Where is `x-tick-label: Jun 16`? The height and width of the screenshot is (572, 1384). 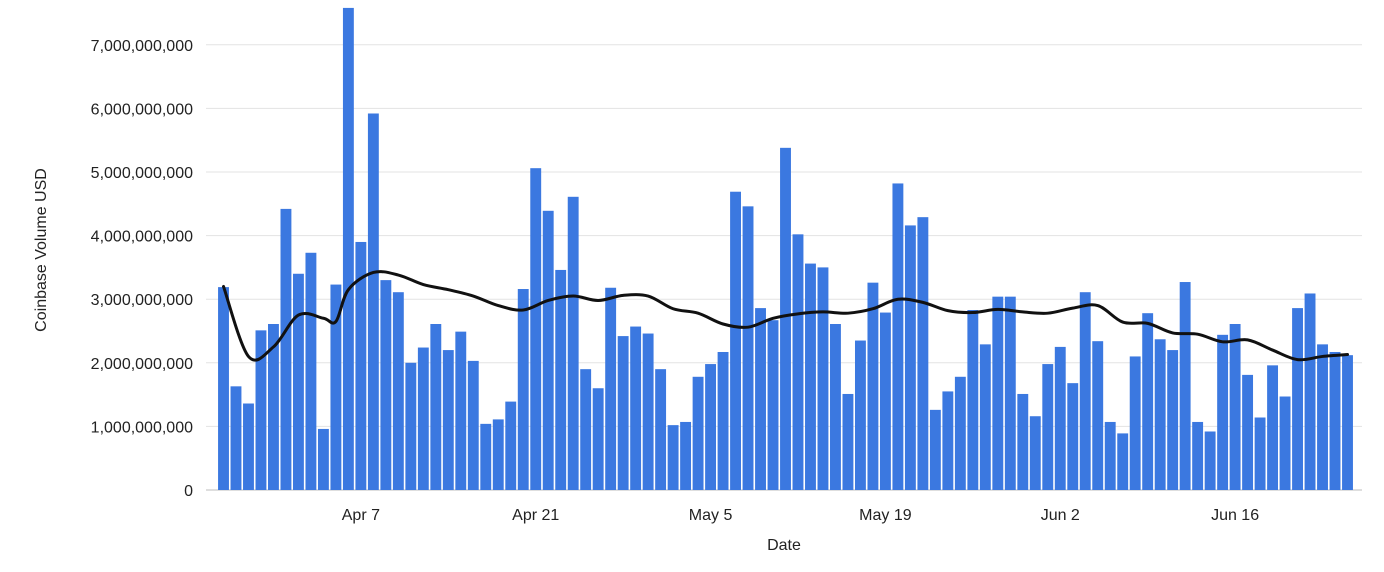 x-tick-label: Jun 16 is located at coordinates (1235, 515).